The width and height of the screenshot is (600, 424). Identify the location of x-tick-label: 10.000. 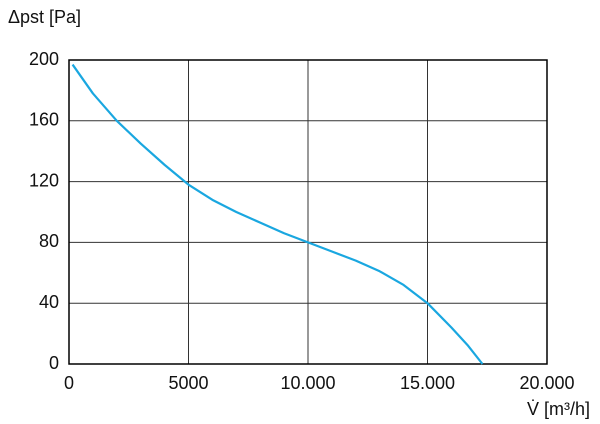
(307, 383).